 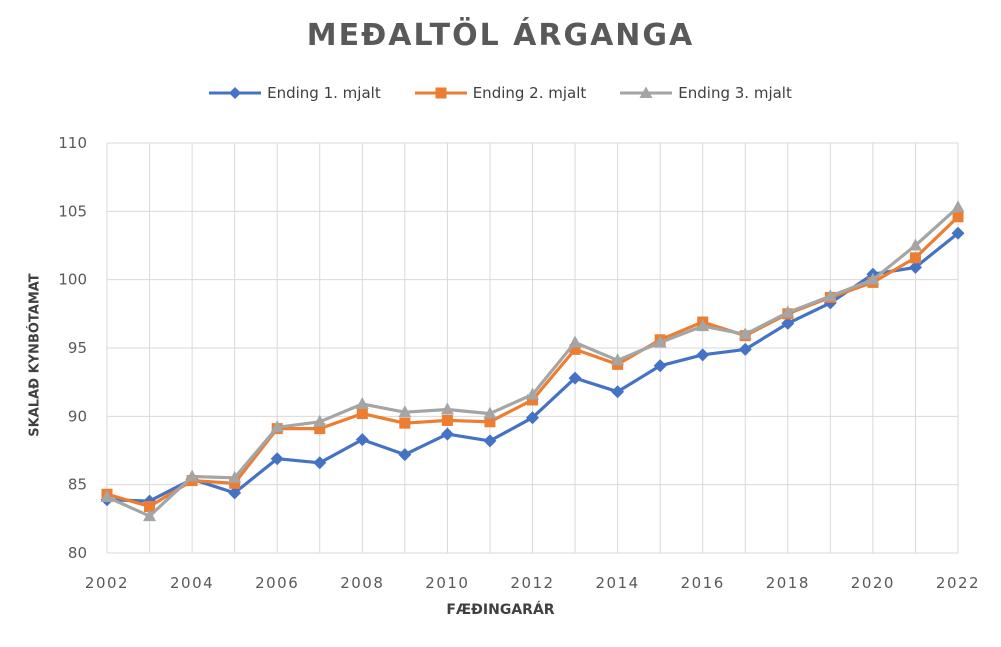 What do you see at coordinates (192, 583) in the screenshot?
I see `x-tick-label: 2004` at bounding box center [192, 583].